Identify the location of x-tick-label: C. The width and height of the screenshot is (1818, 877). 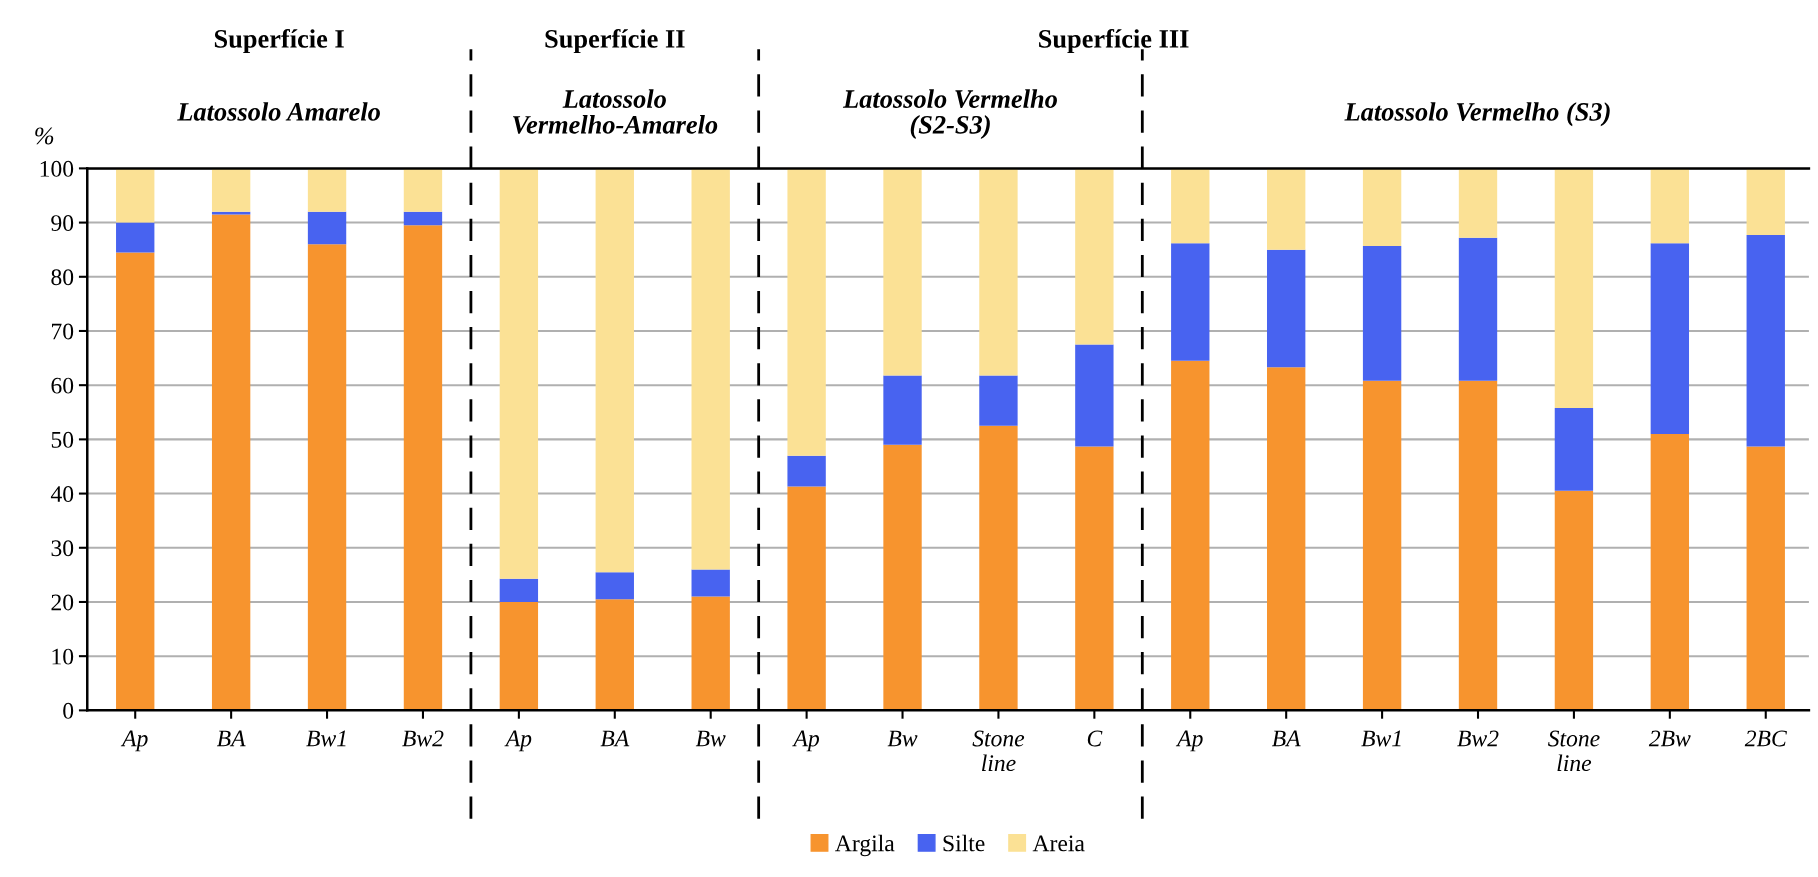
(1095, 738).